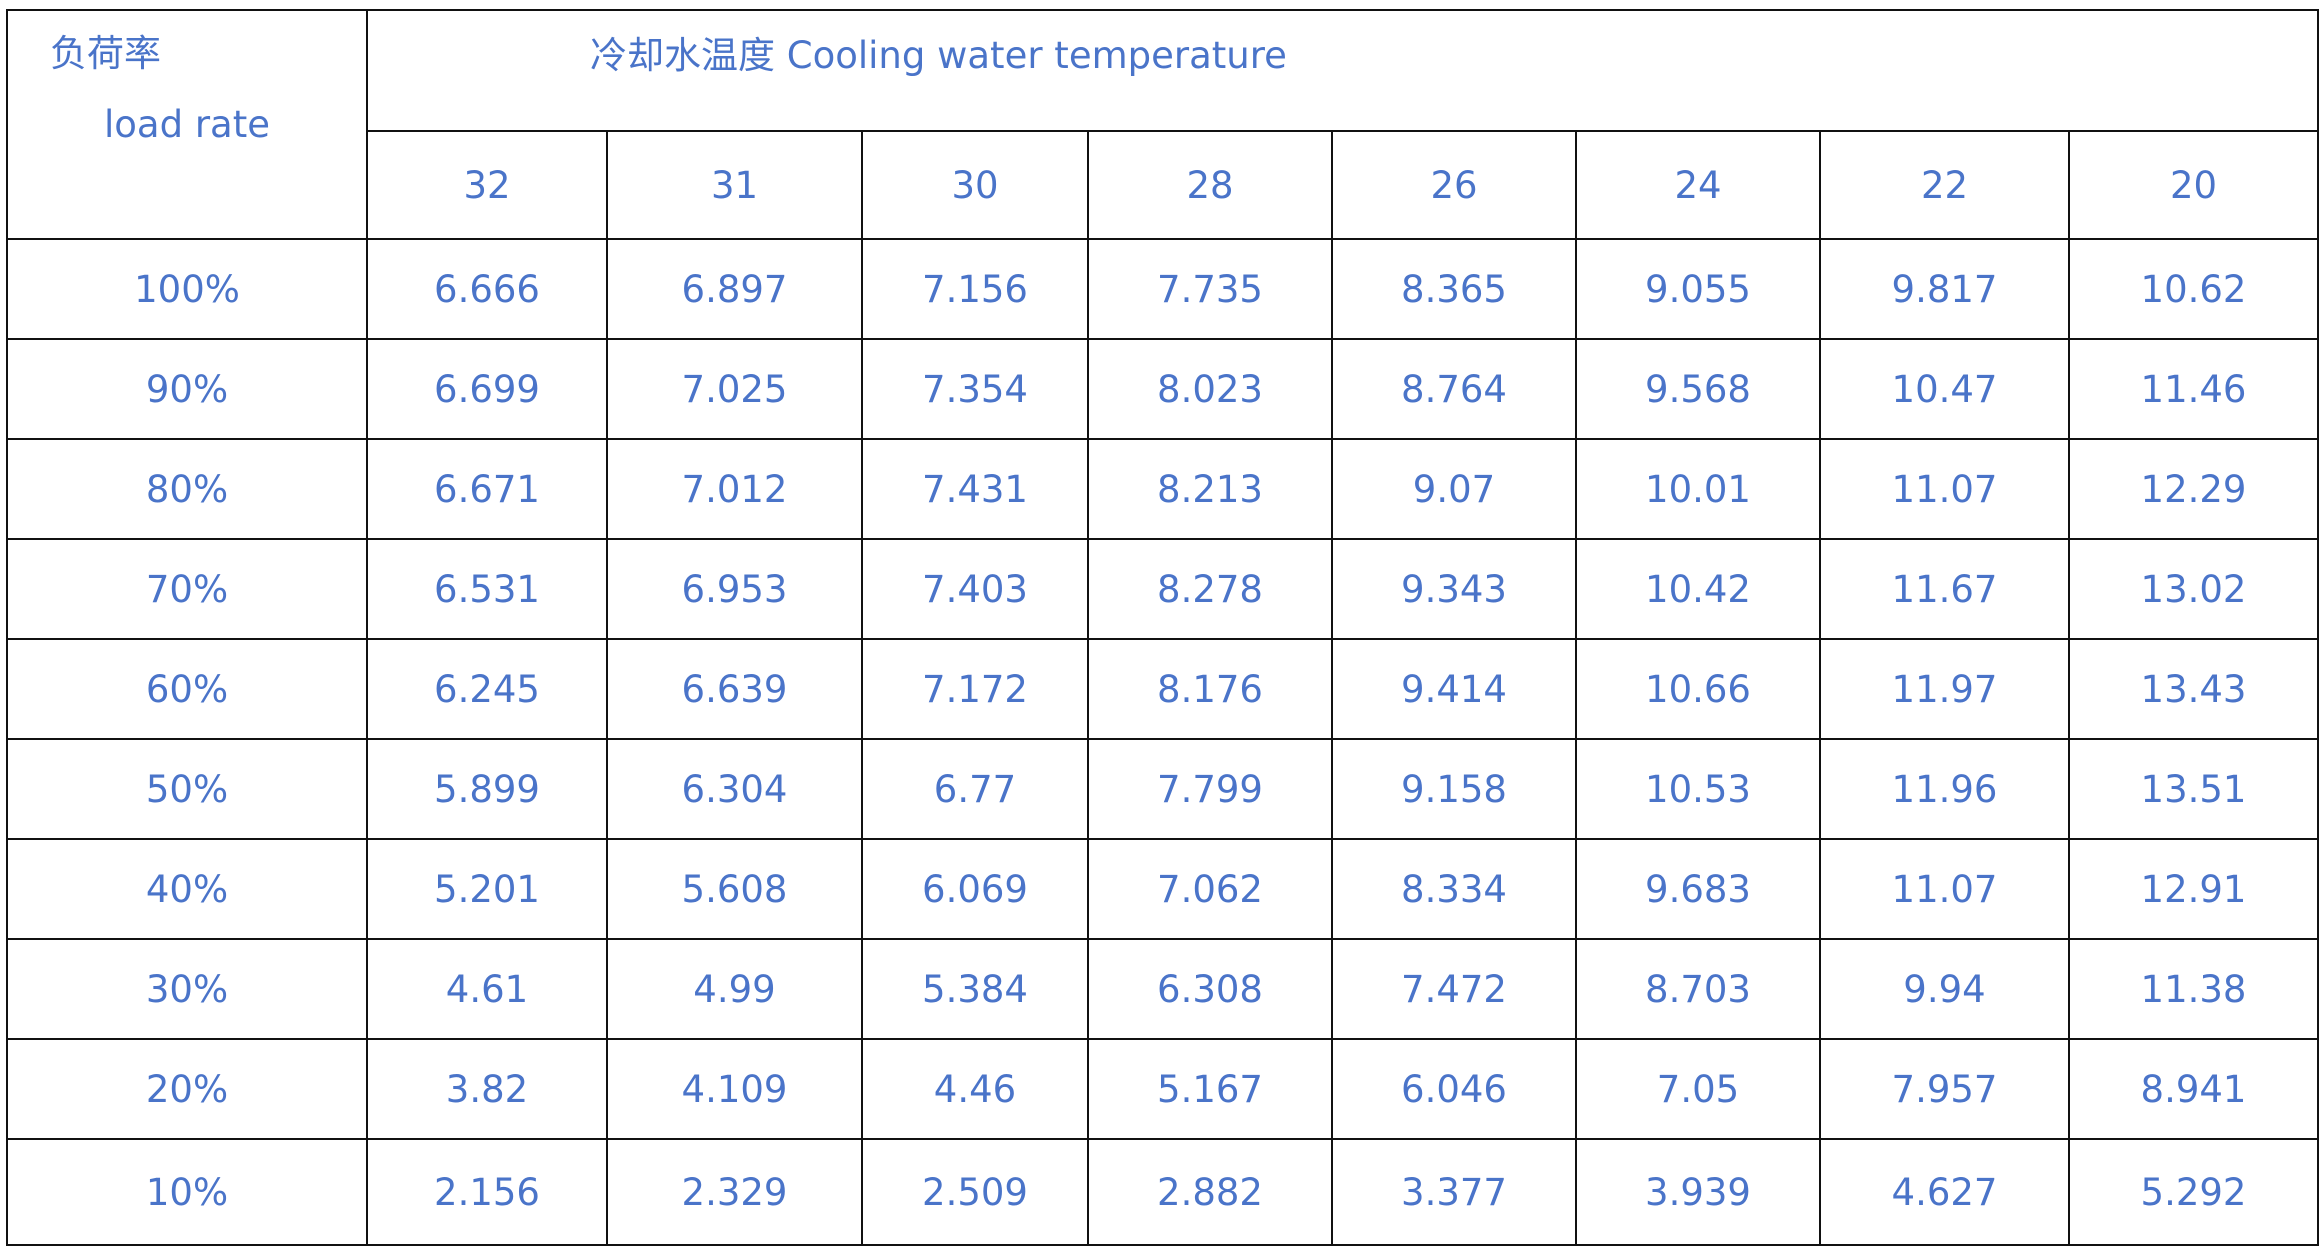  What do you see at coordinates (1454, 389) in the screenshot?
I see `cell: 8.764` at bounding box center [1454, 389].